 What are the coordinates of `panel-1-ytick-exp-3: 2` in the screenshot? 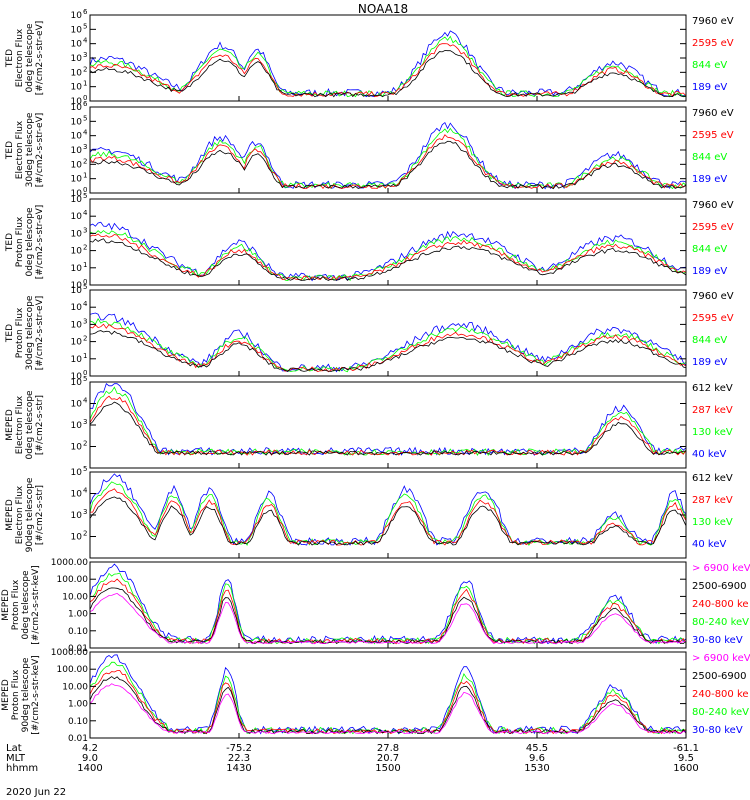 It's located at (85, 69).